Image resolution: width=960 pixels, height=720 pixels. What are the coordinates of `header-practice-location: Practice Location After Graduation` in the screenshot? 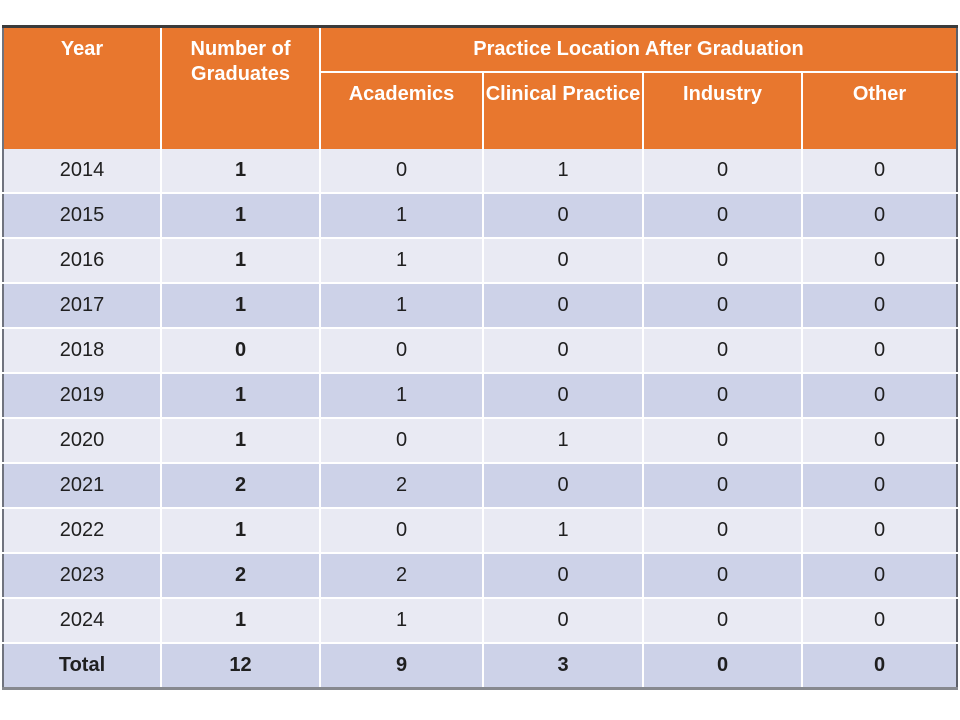 It's located at (638, 49).